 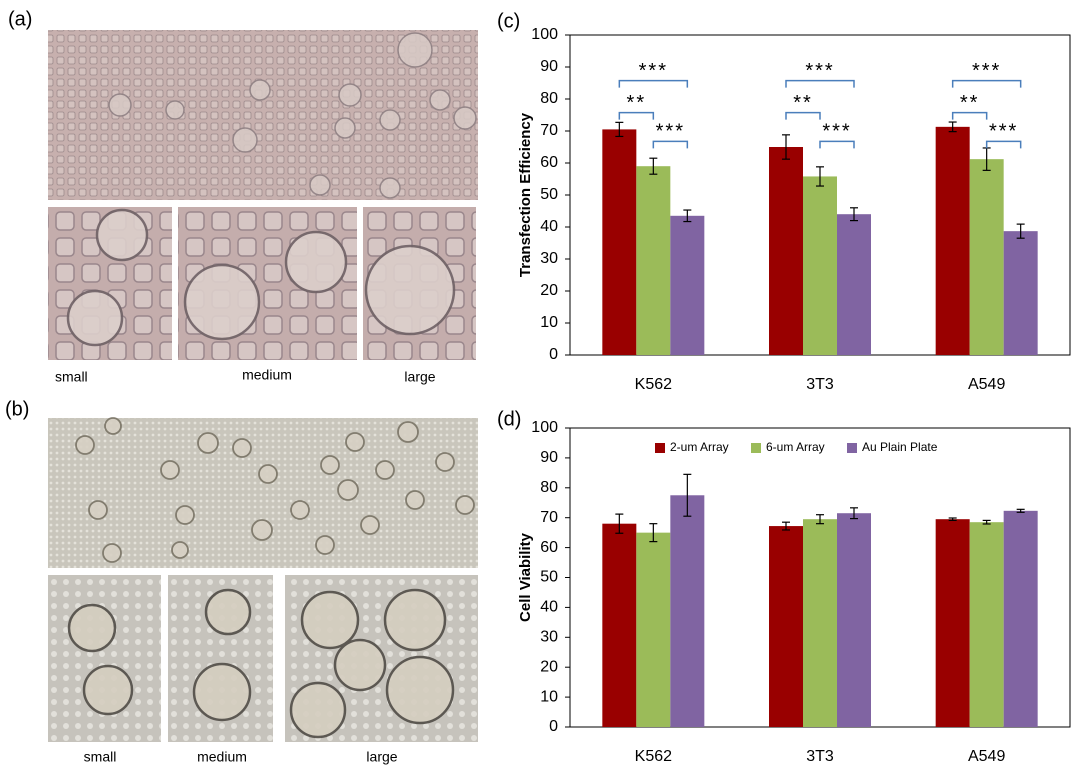 What do you see at coordinates (525, 577) in the screenshot?
I see `y-axis-title: Cell Viability` at bounding box center [525, 577].